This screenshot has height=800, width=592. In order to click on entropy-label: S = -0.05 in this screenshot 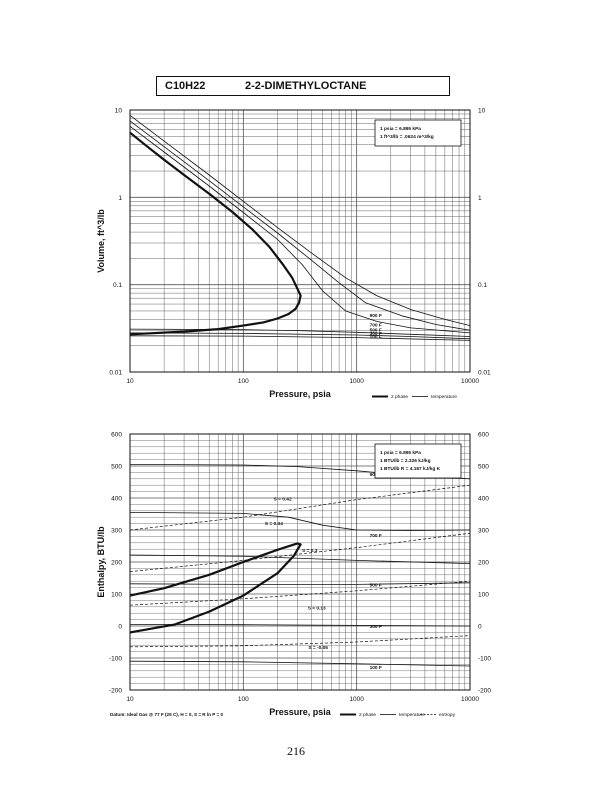, I will do `click(318, 648)`.